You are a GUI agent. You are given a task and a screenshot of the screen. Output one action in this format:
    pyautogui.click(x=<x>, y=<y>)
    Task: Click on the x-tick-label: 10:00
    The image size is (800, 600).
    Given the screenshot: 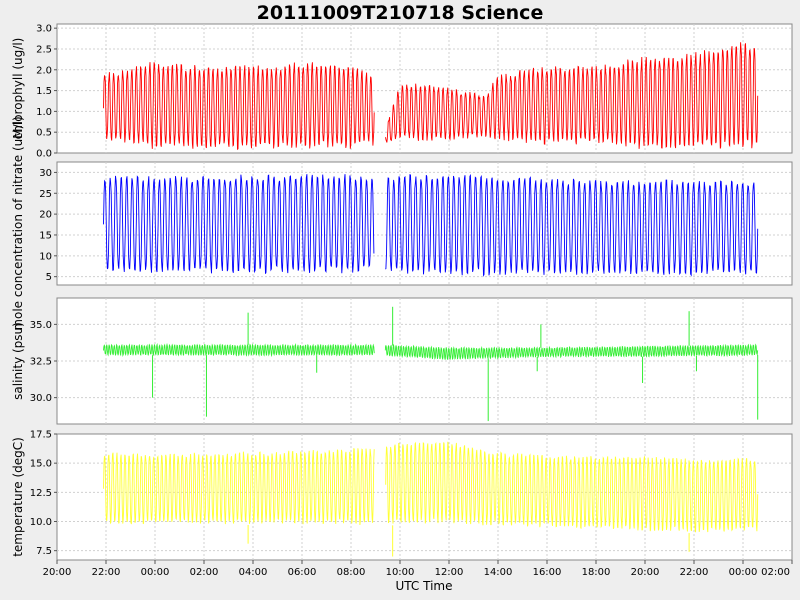 What is the action you would take?
    pyautogui.click(x=400, y=572)
    